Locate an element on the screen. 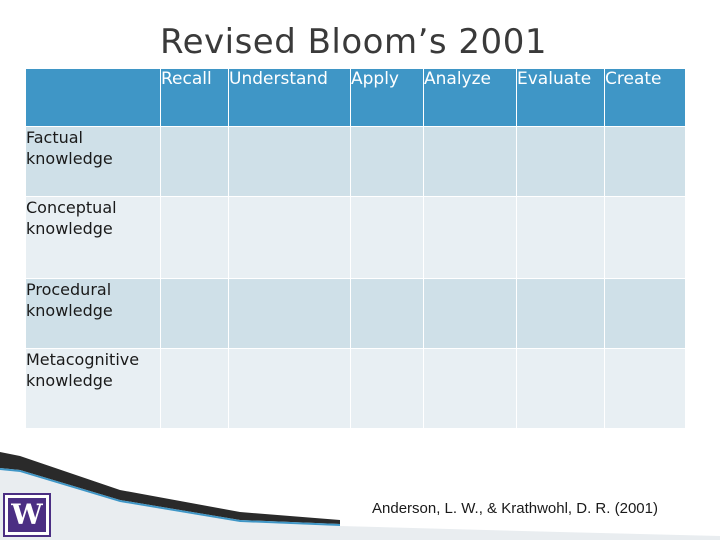  swoosh-light-band is located at coordinates (360, 505).